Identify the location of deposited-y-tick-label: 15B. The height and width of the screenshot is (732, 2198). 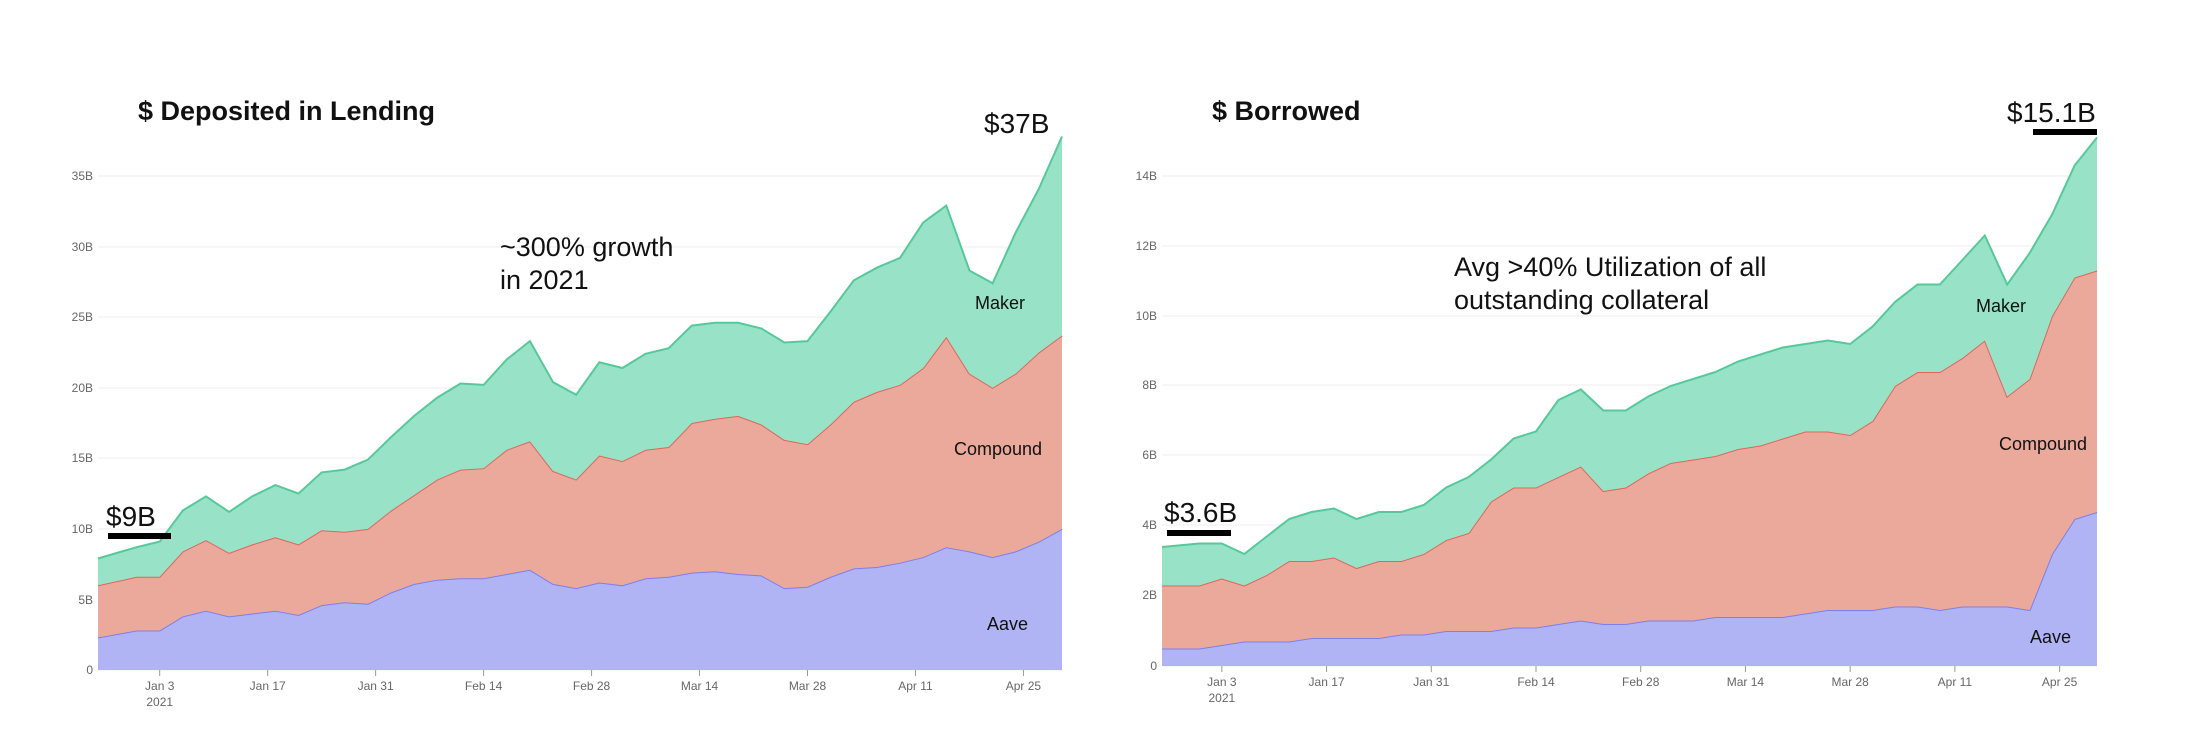
(82, 458).